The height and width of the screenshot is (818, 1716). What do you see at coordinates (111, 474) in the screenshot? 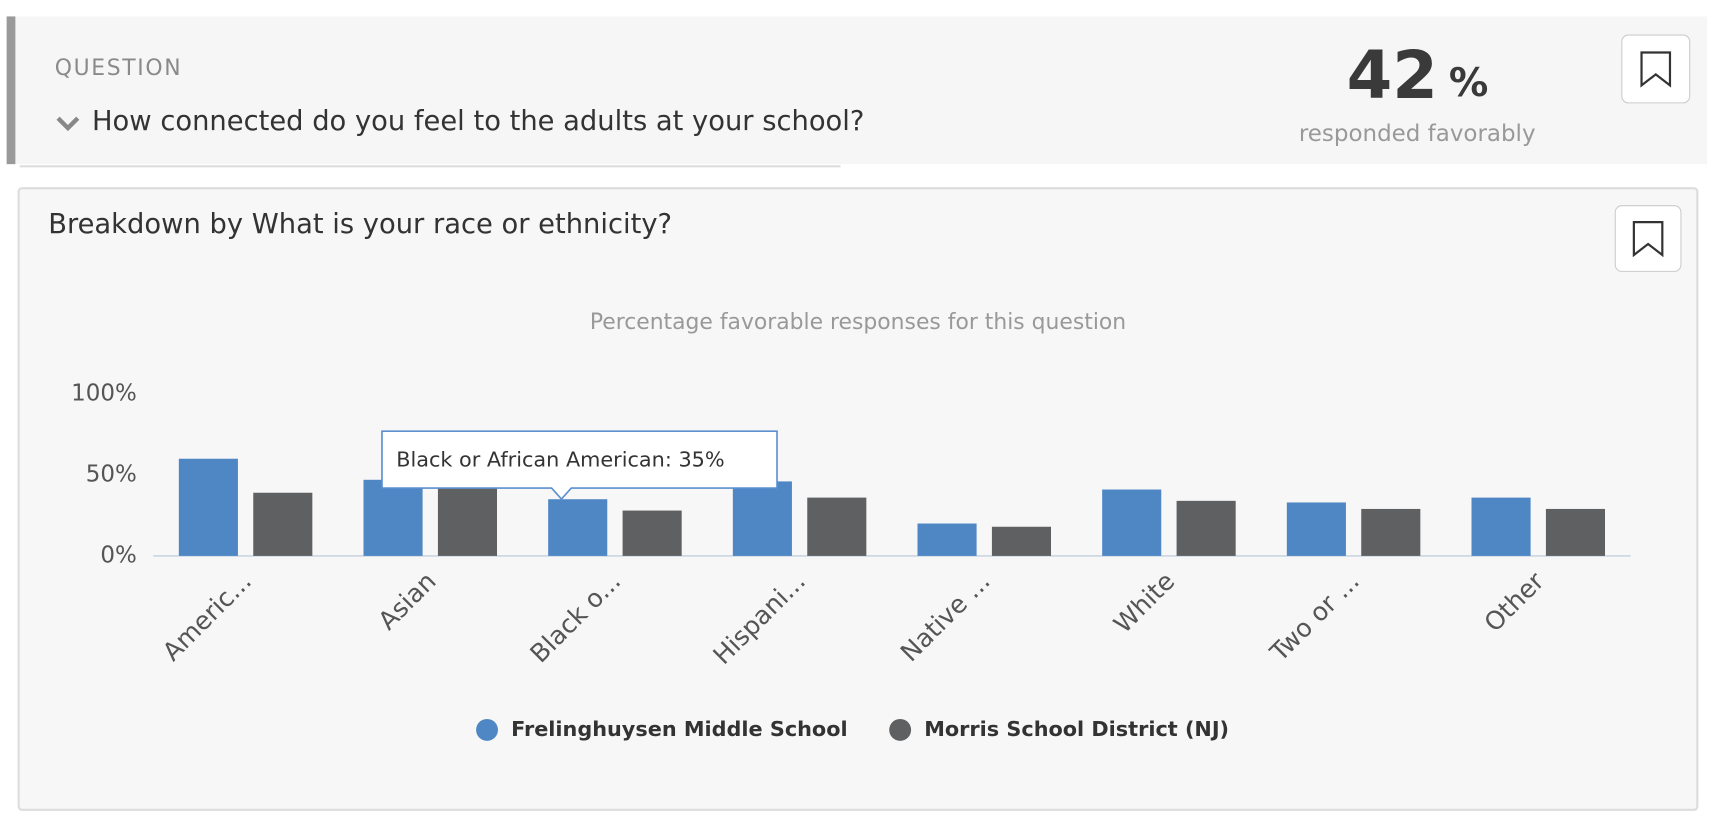
I see `y-tick-label: 50%` at bounding box center [111, 474].